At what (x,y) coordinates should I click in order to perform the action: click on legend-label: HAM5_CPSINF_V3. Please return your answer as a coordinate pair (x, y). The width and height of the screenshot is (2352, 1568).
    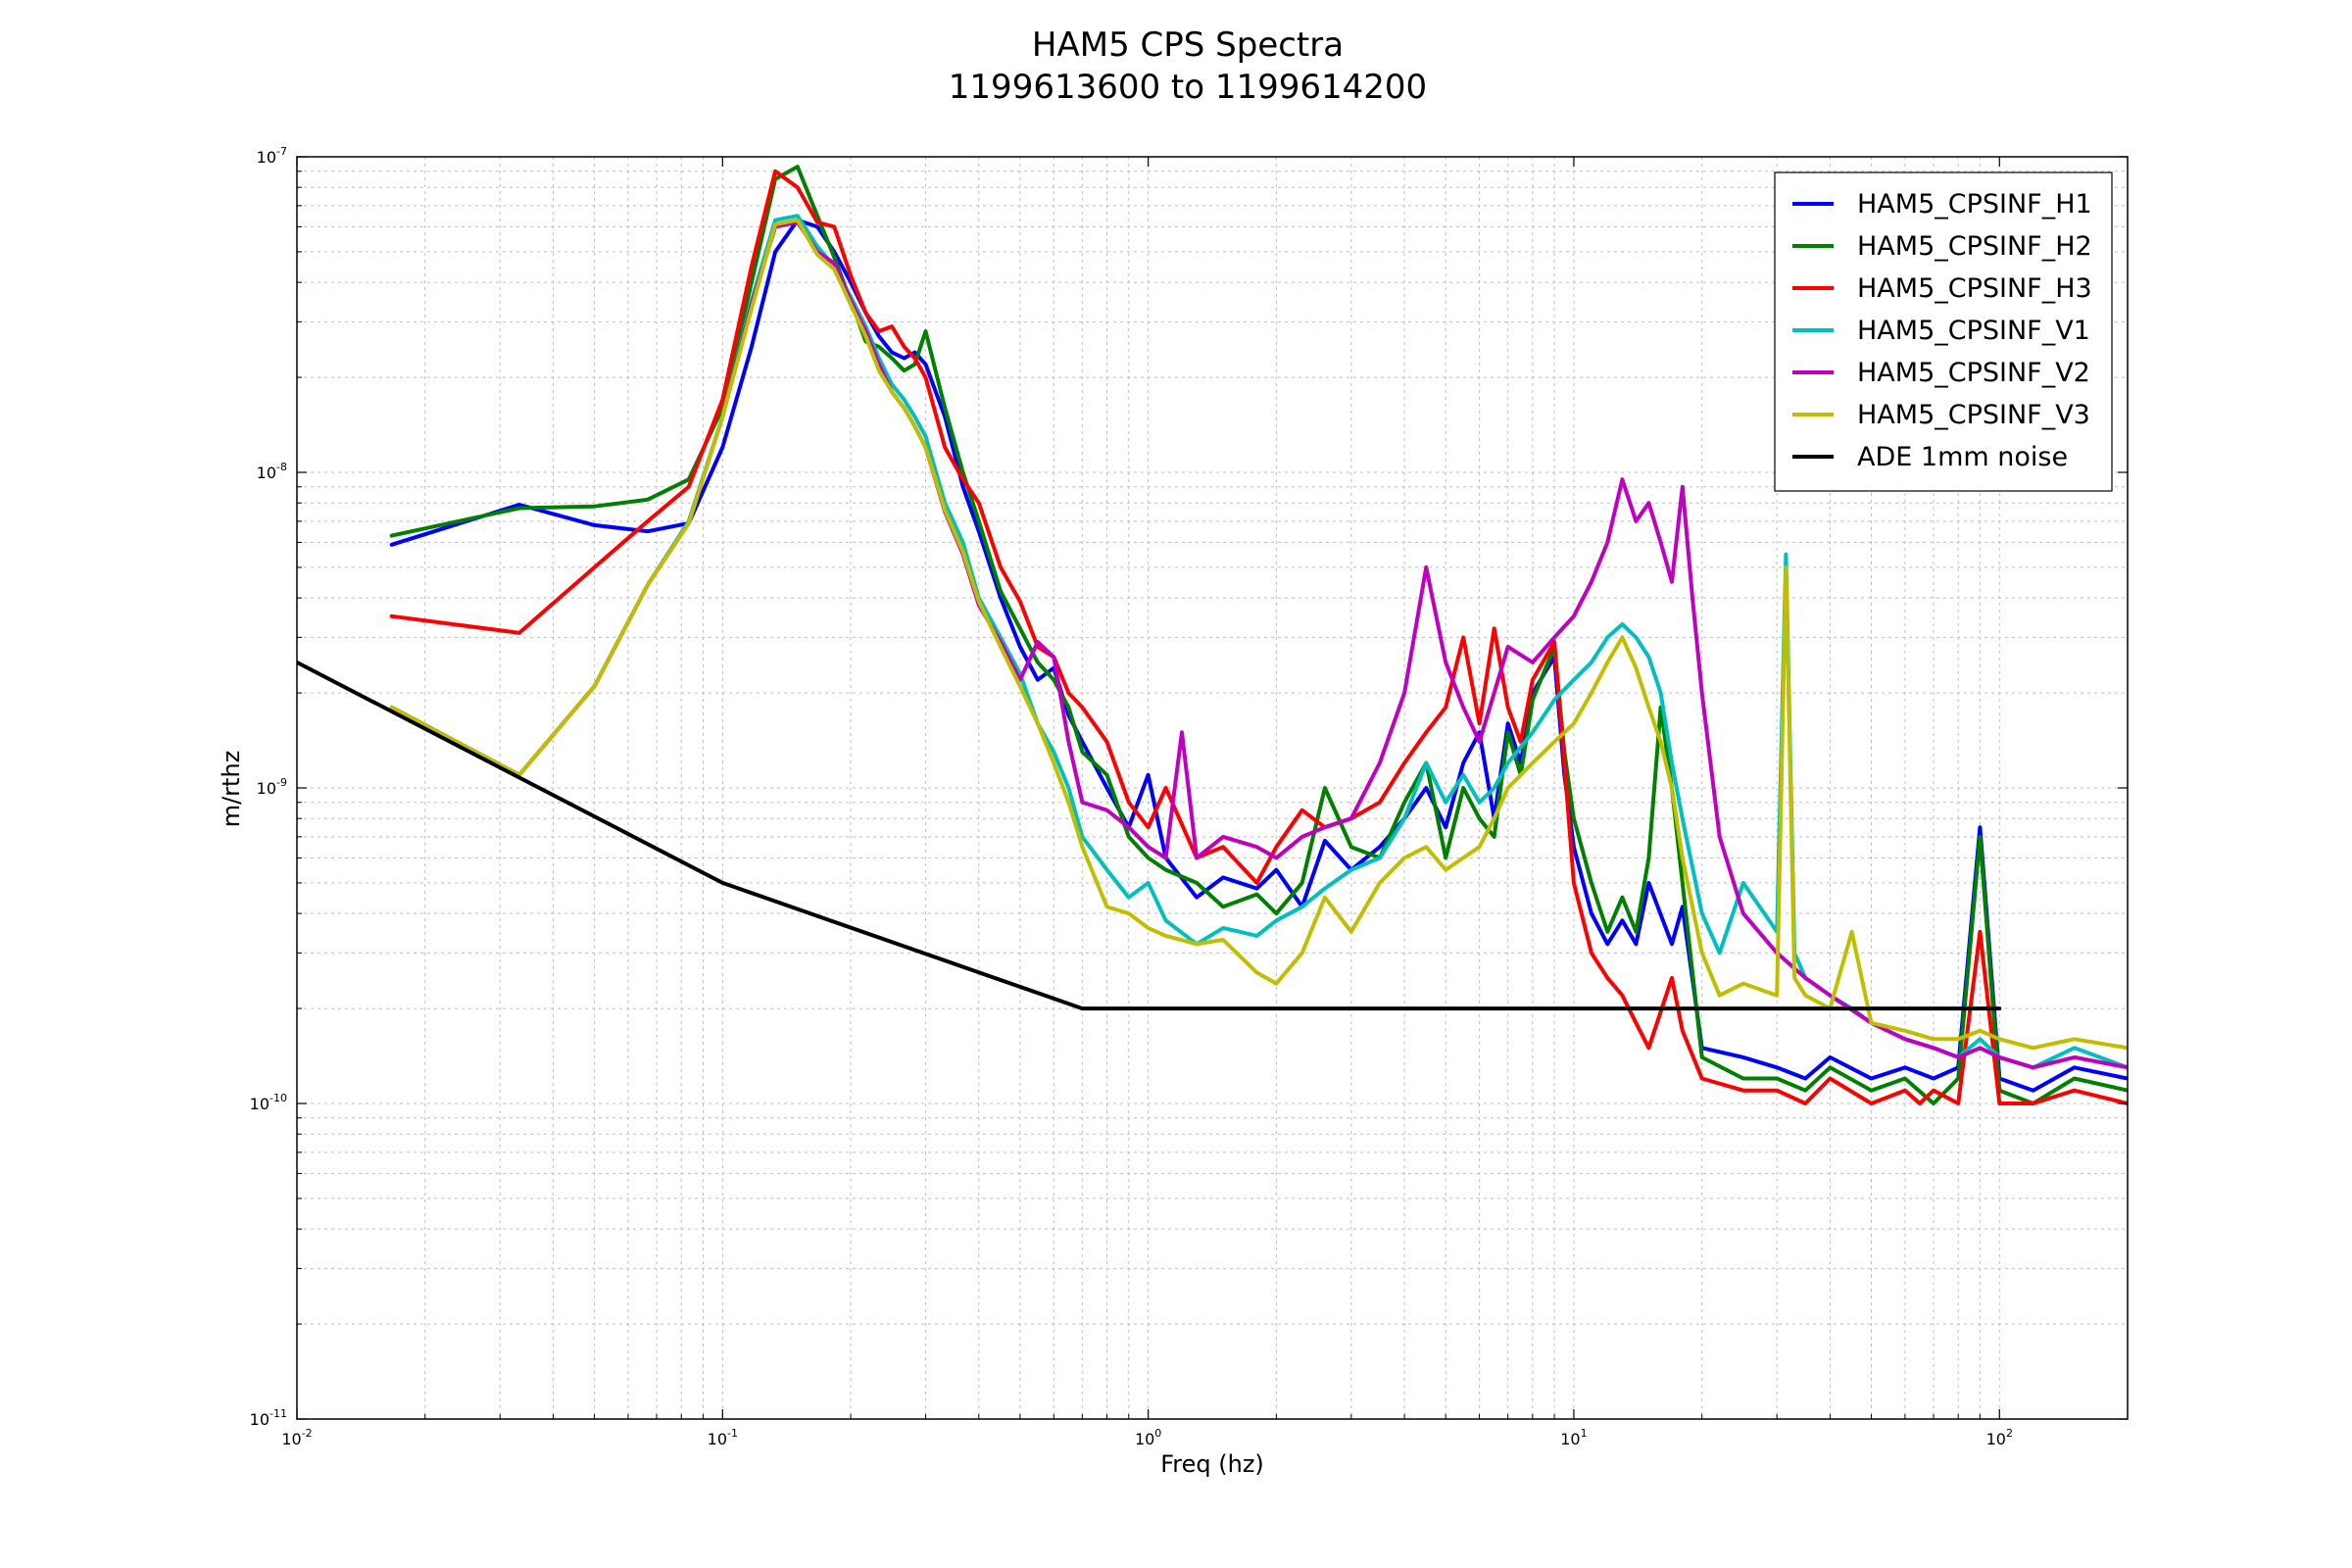
    Looking at the image, I should click on (1973, 415).